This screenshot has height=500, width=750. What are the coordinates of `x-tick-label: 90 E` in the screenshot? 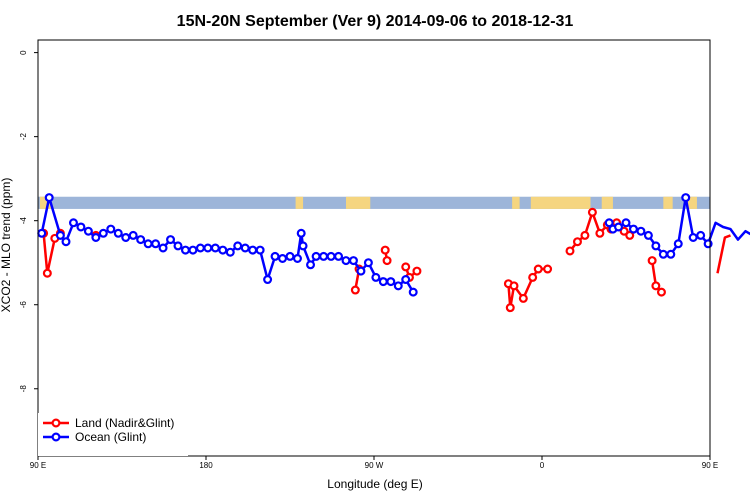 It's located at (710, 465).